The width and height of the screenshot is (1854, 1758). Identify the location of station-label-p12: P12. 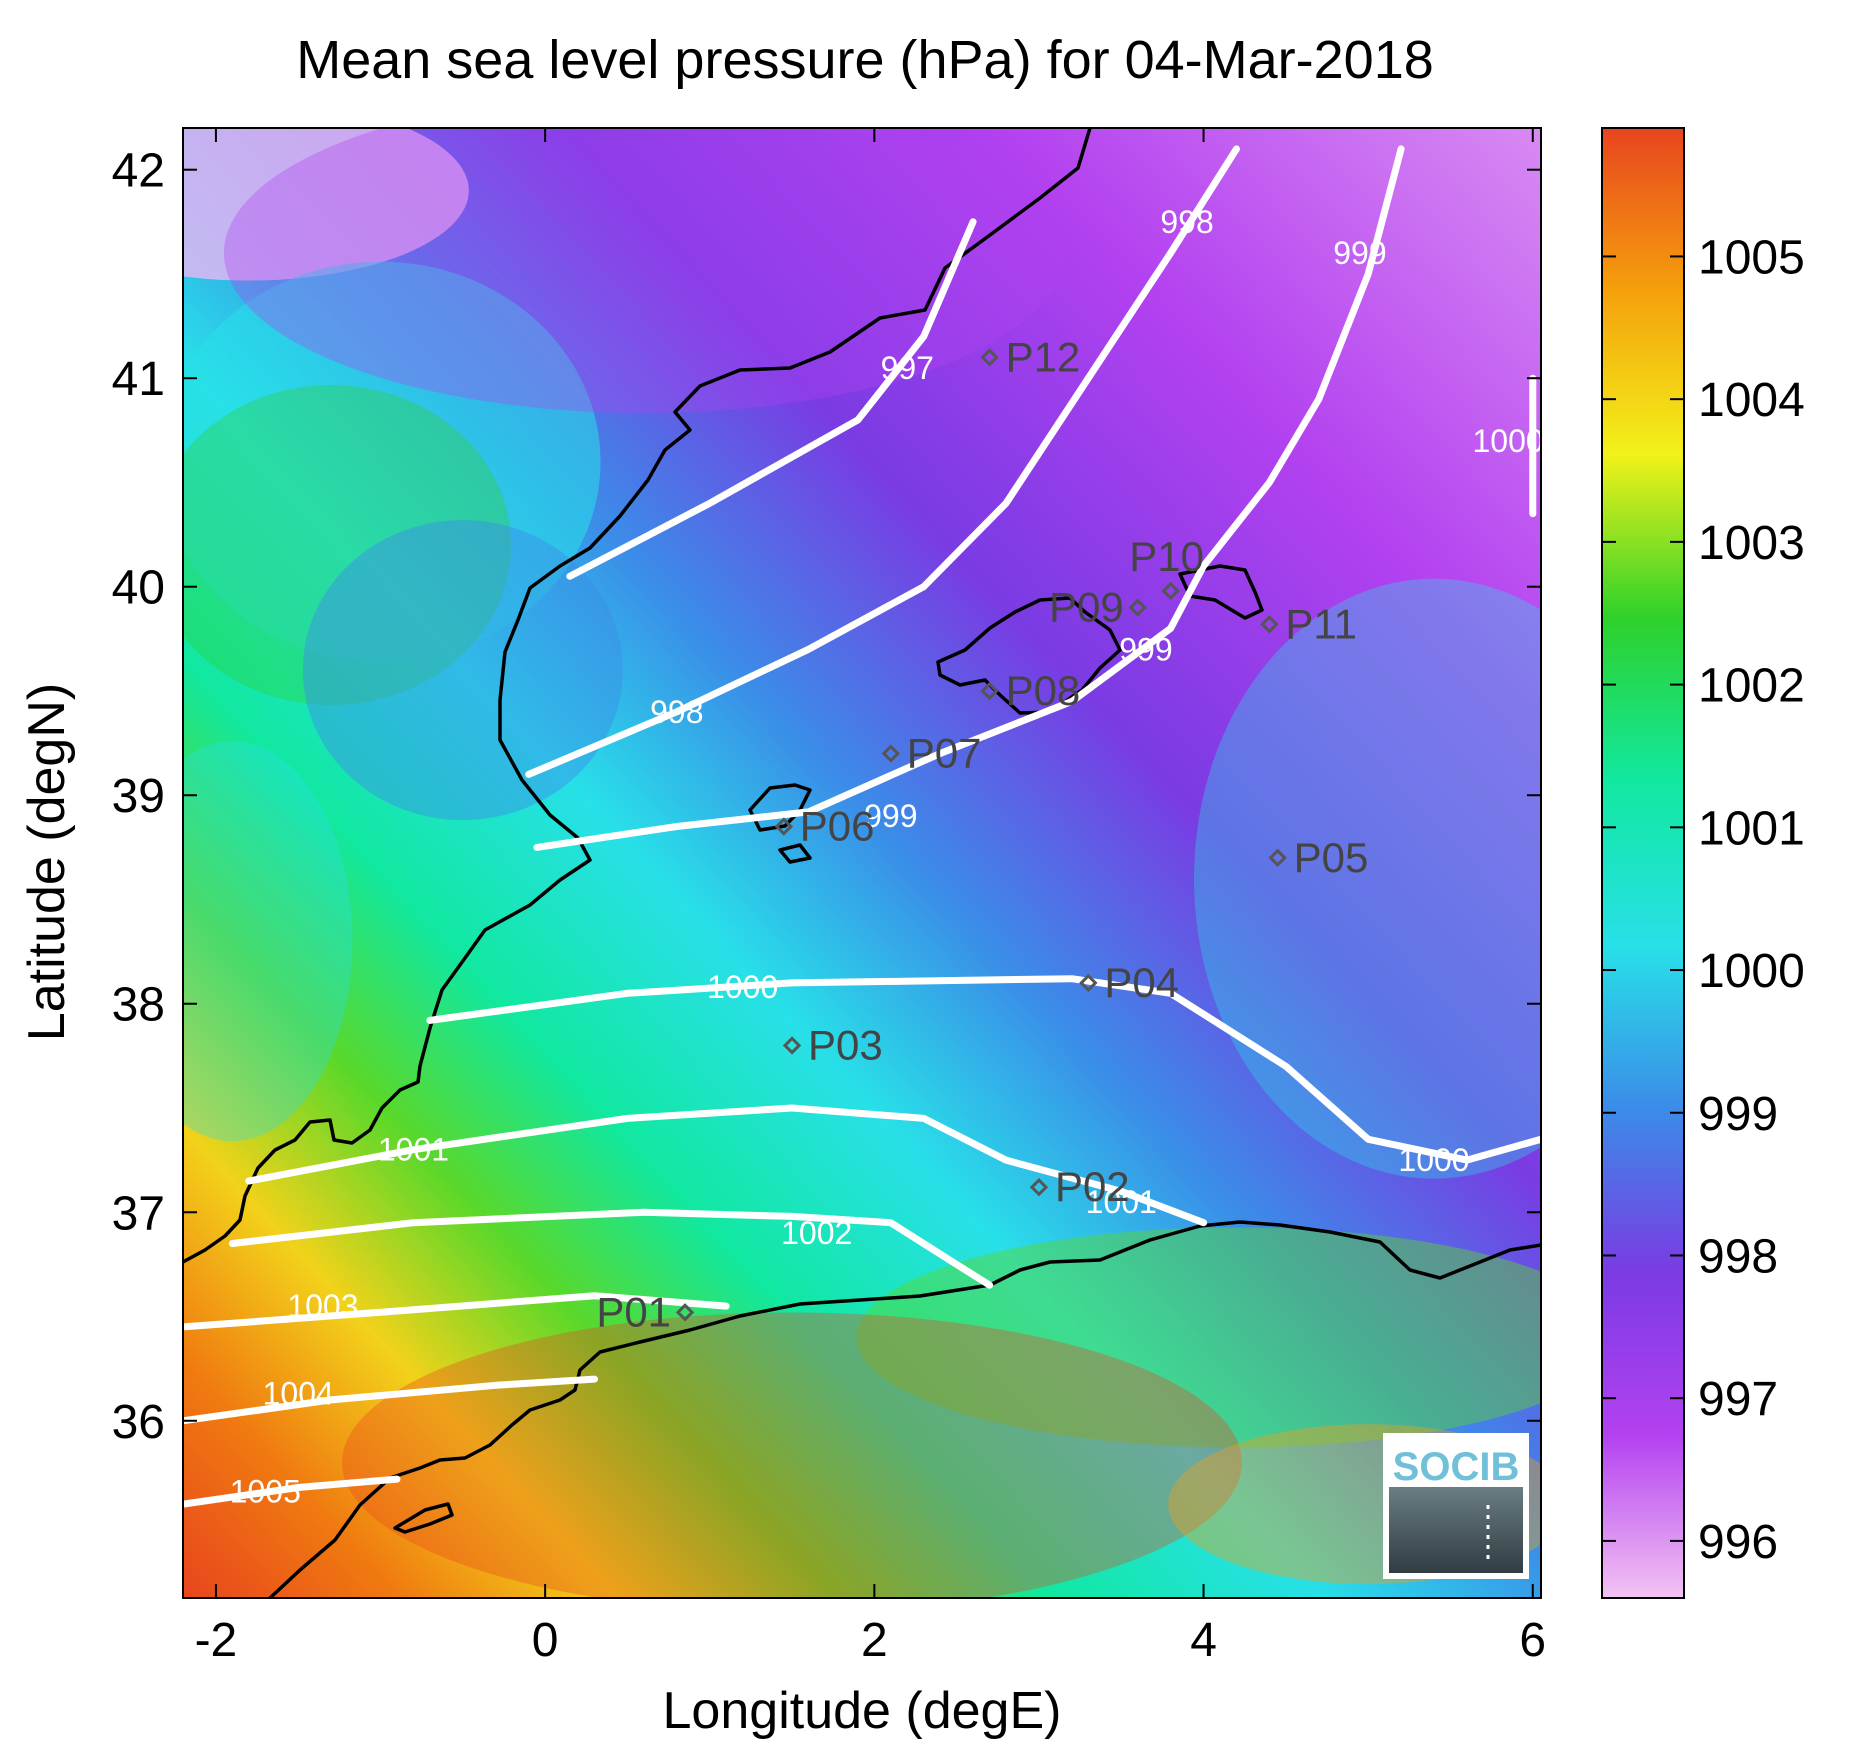
(1043, 356).